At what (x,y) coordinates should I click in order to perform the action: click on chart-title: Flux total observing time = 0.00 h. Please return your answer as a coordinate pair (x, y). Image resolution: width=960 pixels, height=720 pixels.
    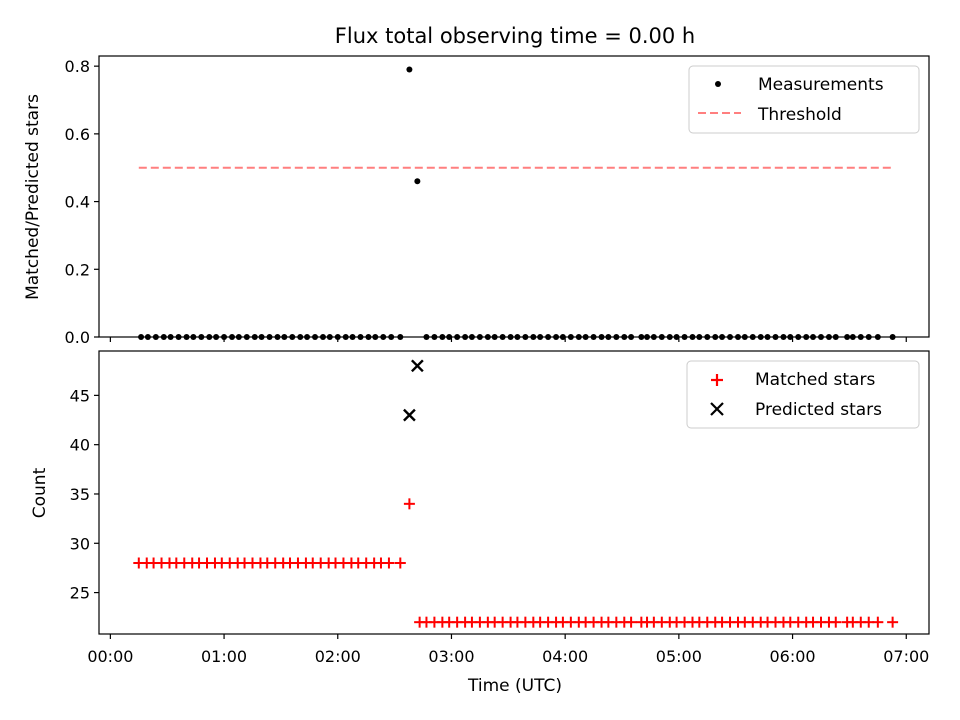
    Looking at the image, I should click on (515, 36).